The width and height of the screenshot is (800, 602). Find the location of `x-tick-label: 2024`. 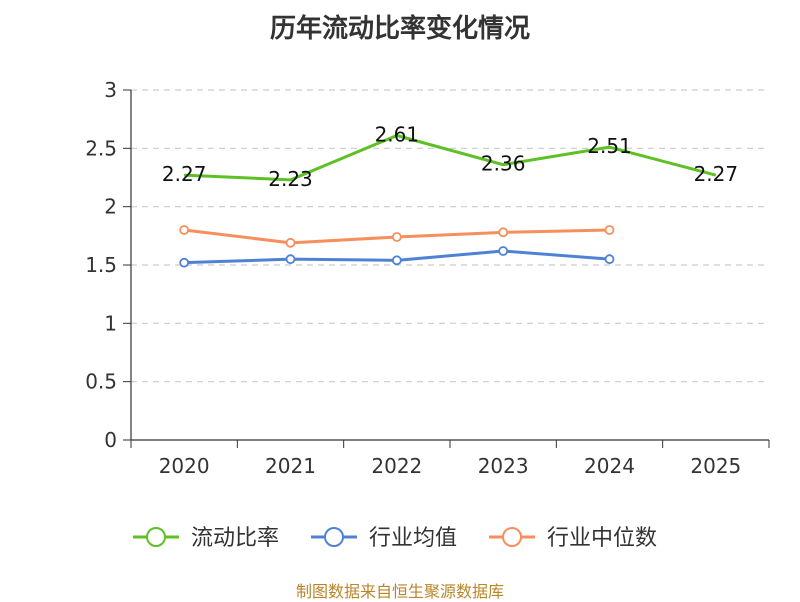

x-tick-label: 2024 is located at coordinates (609, 466).